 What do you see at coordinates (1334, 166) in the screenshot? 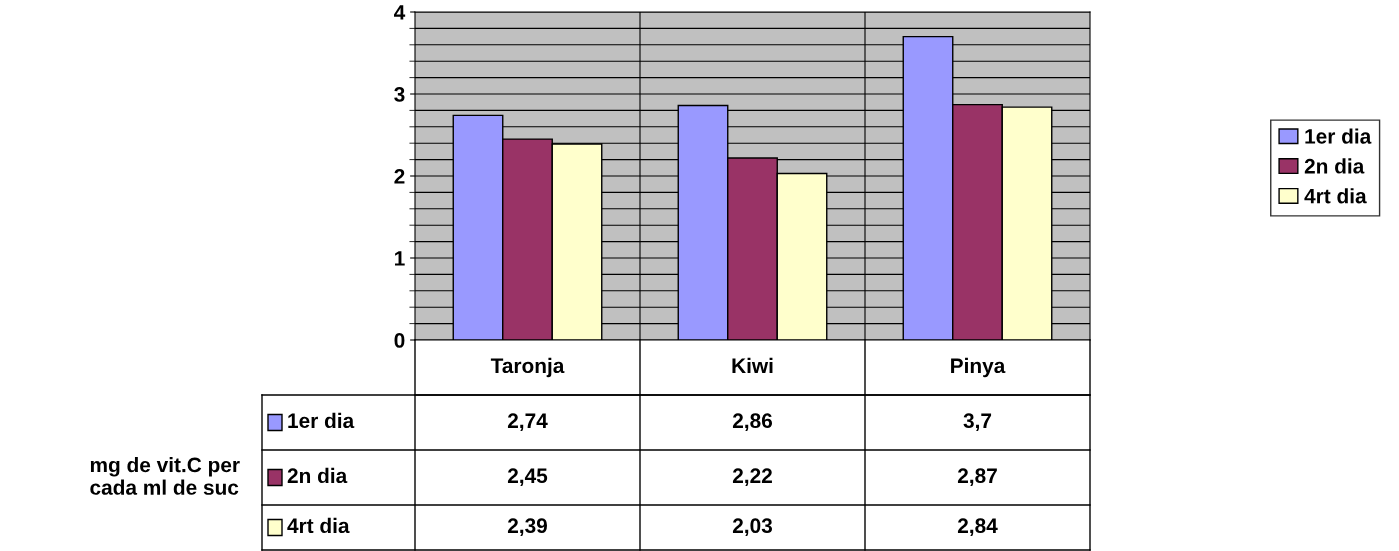
I see `text: 2n dia` at bounding box center [1334, 166].